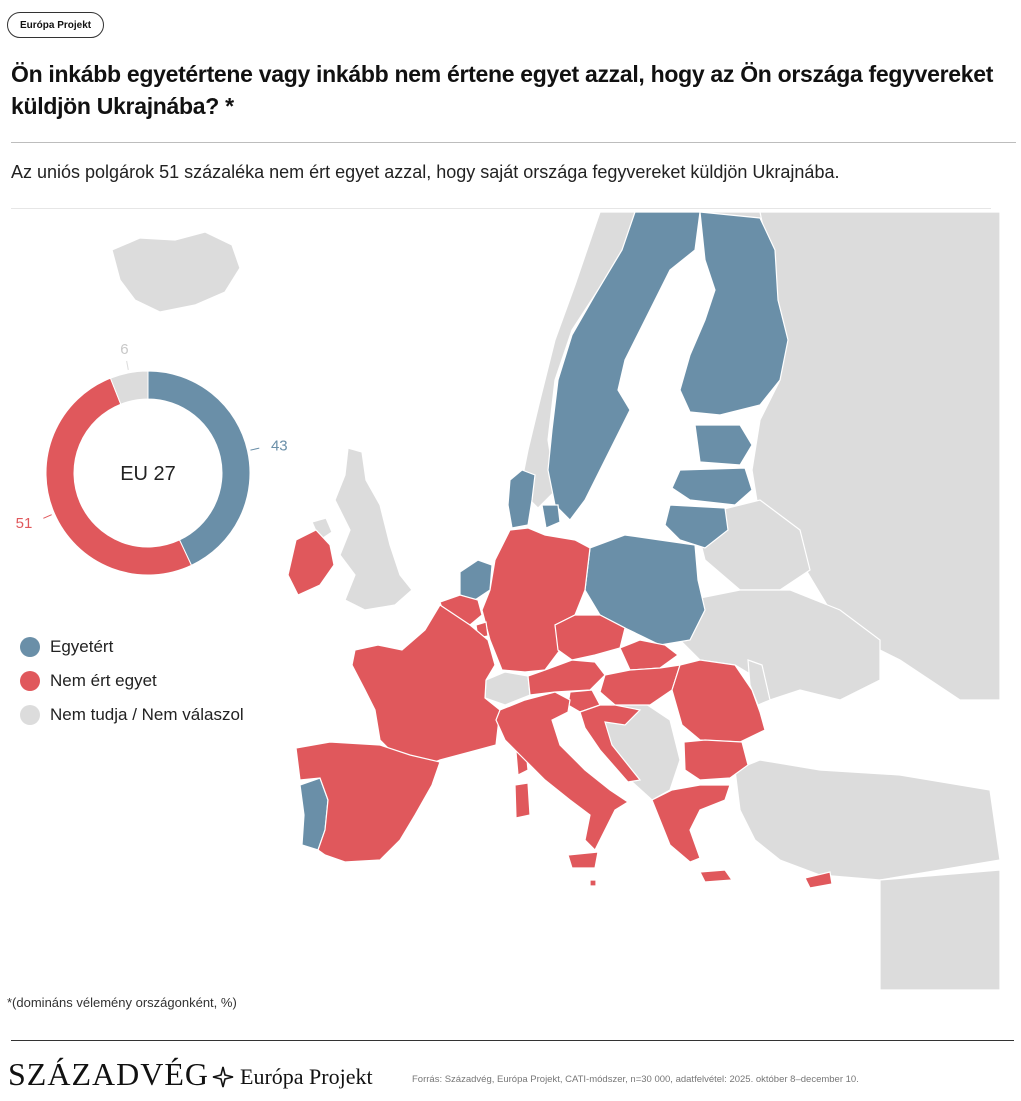 Image resolution: width=1021 pixels, height=1101 pixels. Describe the element at coordinates (127, 365) in the screenshot. I see `donut-leader-unknown` at that location.